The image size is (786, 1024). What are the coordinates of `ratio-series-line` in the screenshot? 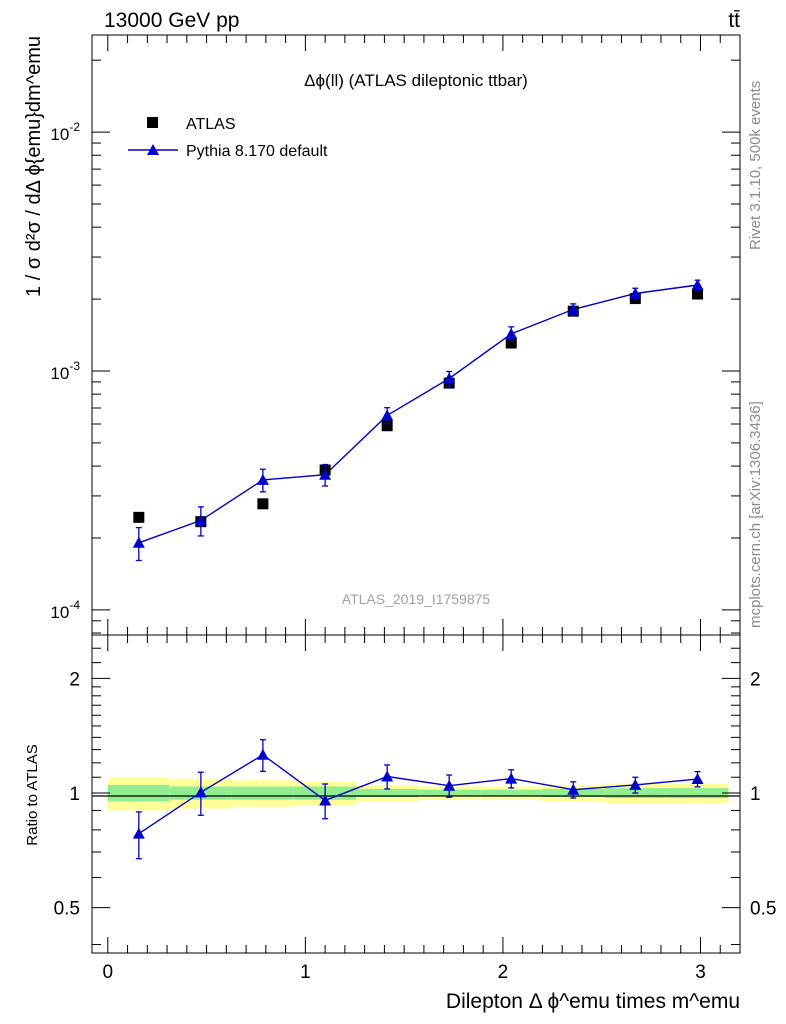 It's located at (418, 794).